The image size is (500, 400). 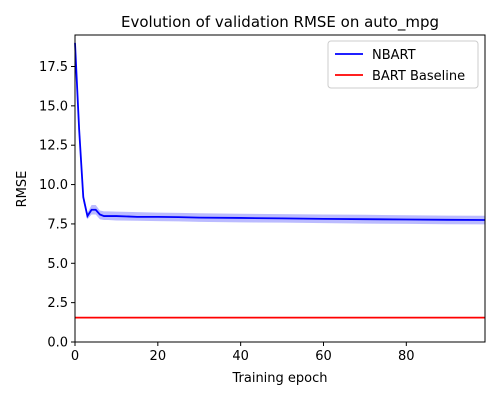 What do you see at coordinates (279, 378) in the screenshot?
I see `x-axis-label: Training epoch` at bounding box center [279, 378].